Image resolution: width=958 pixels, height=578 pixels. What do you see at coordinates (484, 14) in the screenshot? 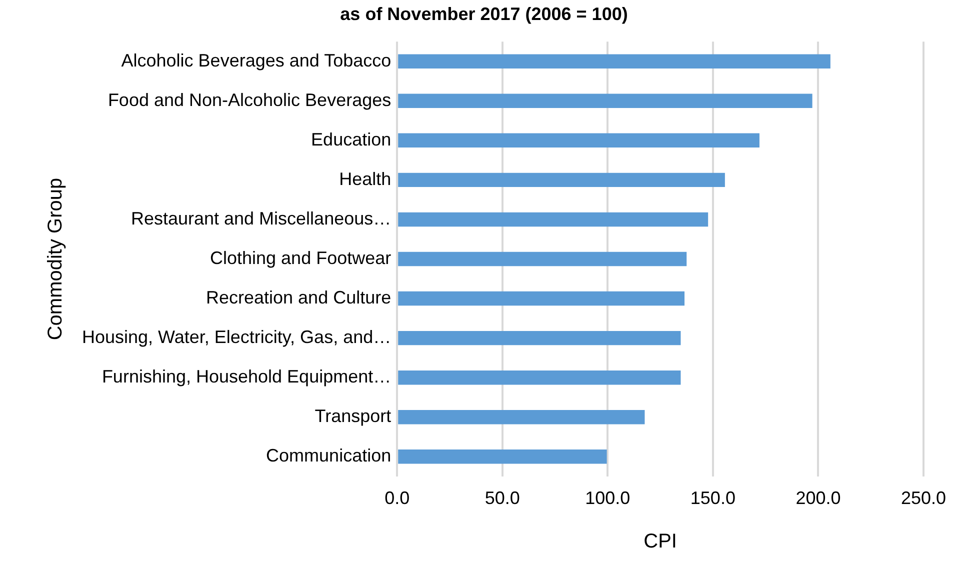
I see `chart-title: as of November 2017 (2006 = 100)` at bounding box center [484, 14].